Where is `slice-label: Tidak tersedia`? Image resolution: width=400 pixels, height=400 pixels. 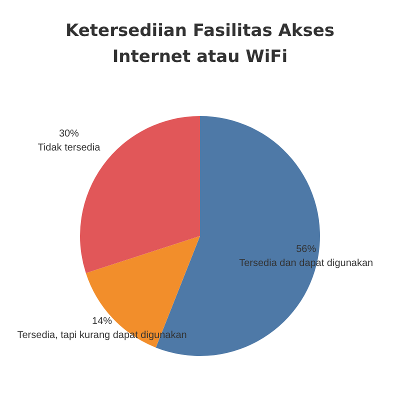
slice-label: Tidak tersedia is located at coordinates (69, 148).